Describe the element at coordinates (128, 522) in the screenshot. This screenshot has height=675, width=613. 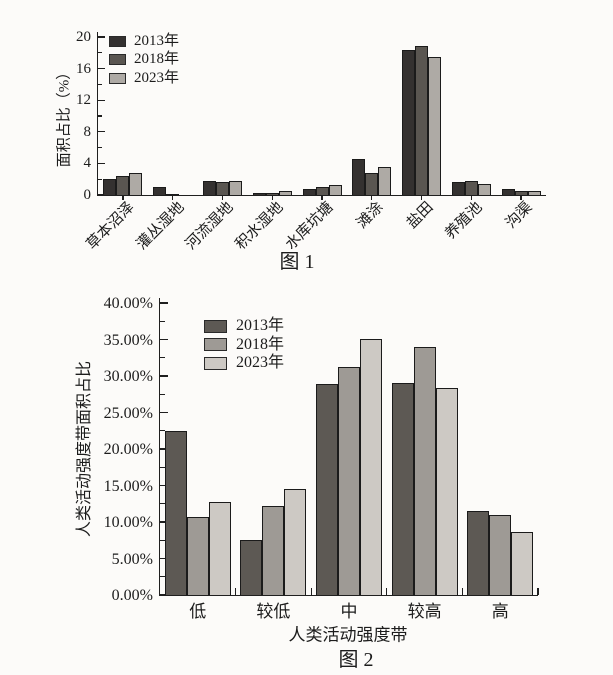
I see `y-tick-label: 10.00%` at that location.